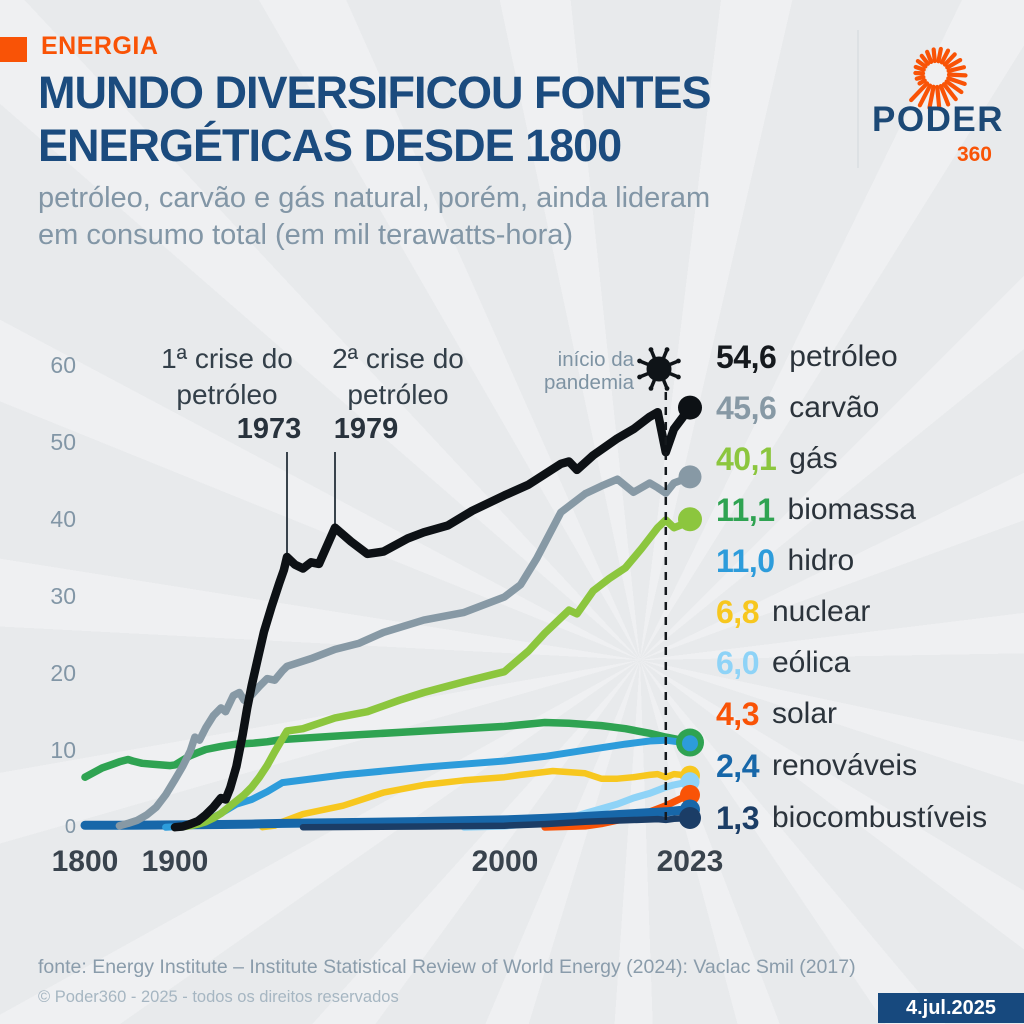 This screenshot has height=1024, width=1024. What do you see at coordinates (793, 611) in the screenshot?
I see `legend-row-nuclear: 6,8 nuclear` at bounding box center [793, 611].